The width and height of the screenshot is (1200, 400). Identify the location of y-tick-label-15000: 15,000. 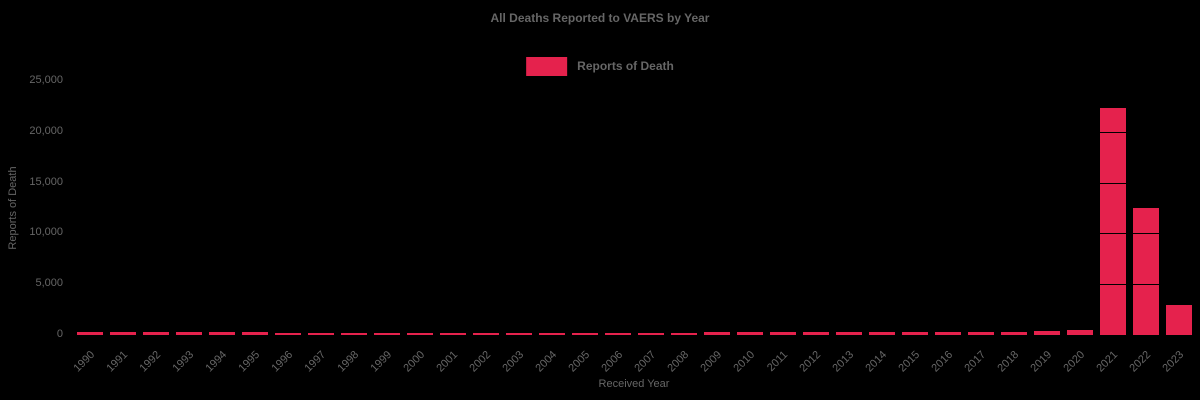
(46, 182).